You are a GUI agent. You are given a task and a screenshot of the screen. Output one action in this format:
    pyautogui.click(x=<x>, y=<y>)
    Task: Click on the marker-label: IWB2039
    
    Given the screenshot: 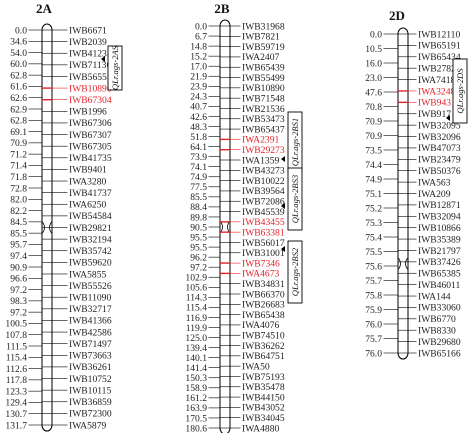 What is the action you would take?
    pyautogui.click(x=88, y=42)
    